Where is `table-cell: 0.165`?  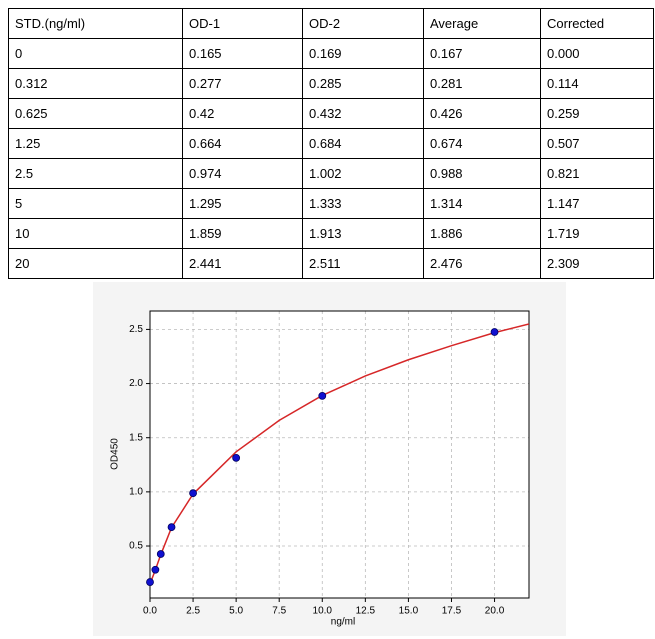 table-cell: 0.165 is located at coordinates (242, 53).